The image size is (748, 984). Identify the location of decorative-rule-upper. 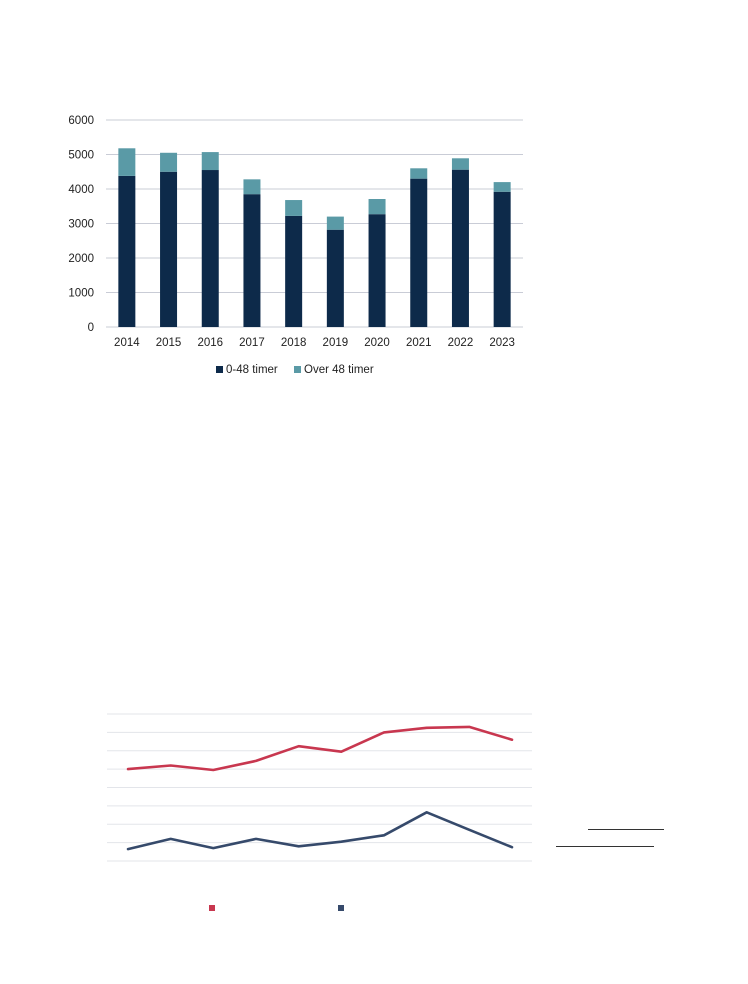
(626, 829).